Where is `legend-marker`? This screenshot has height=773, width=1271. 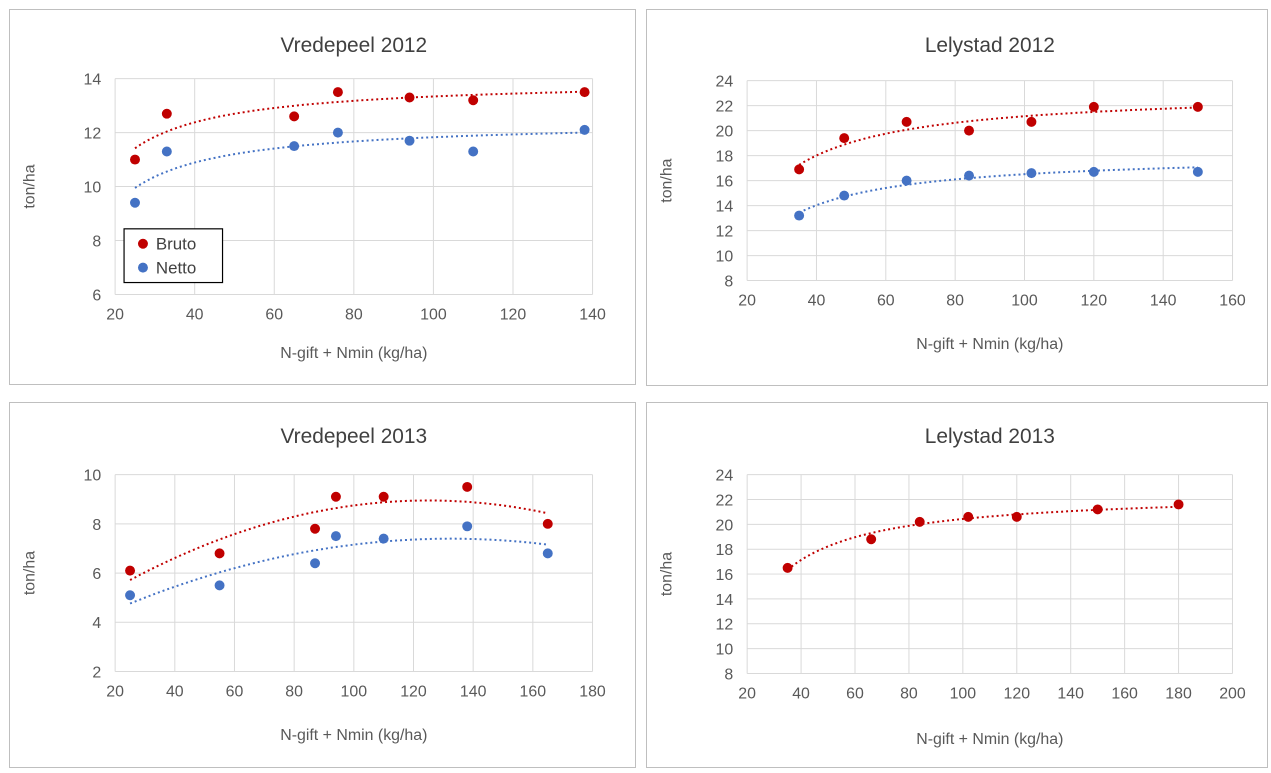
legend-marker is located at coordinates (142, 267).